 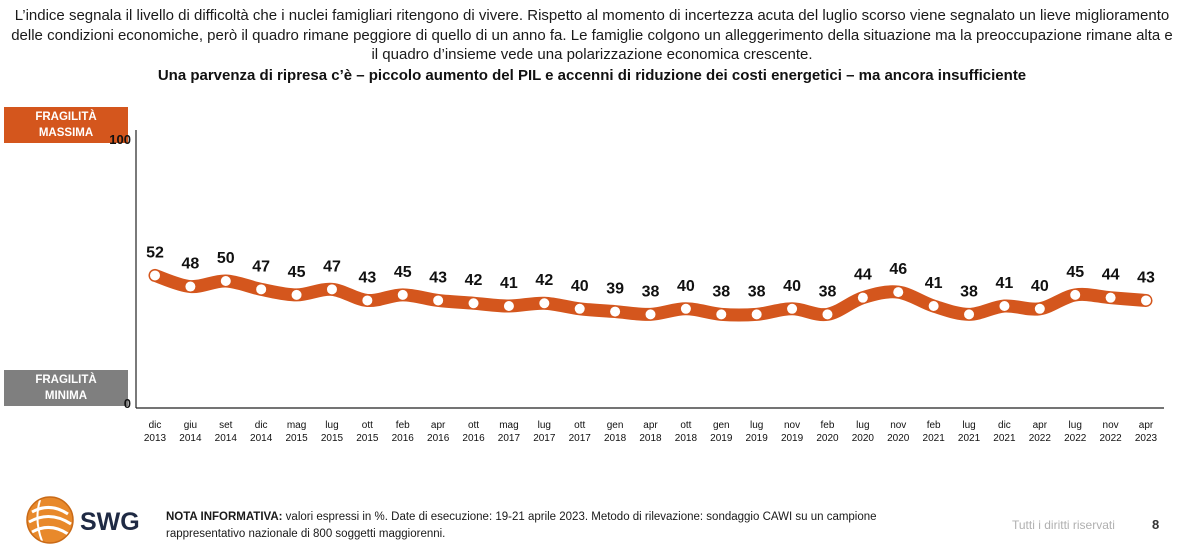 I want to click on tag-min-line2: MINIMA, so click(x=66, y=396).